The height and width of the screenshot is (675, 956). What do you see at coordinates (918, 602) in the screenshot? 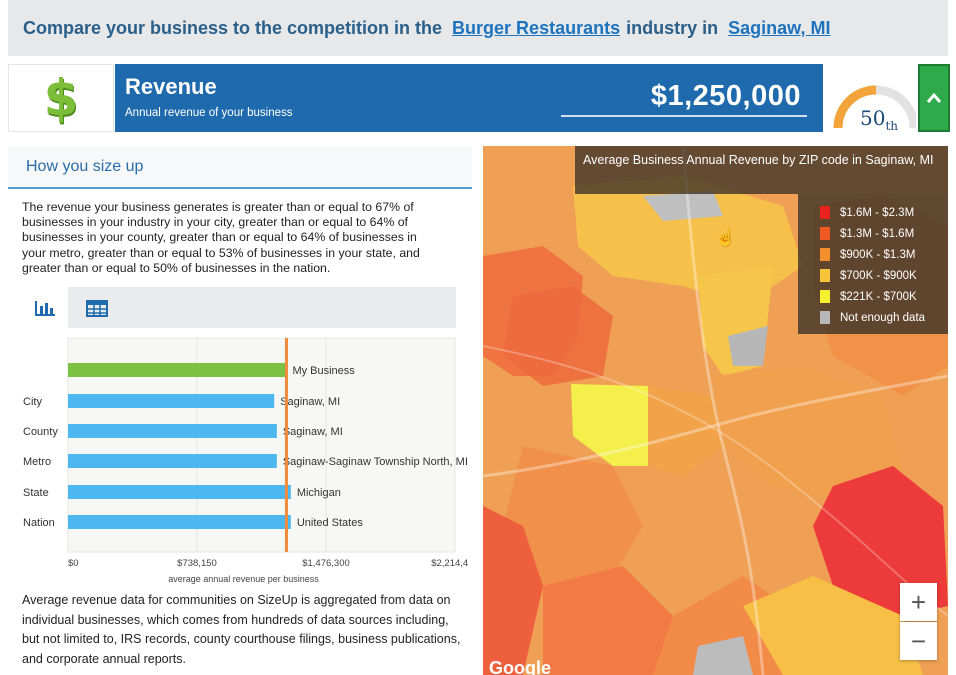
I see `zoom-in-button: +` at bounding box center [918, 602].